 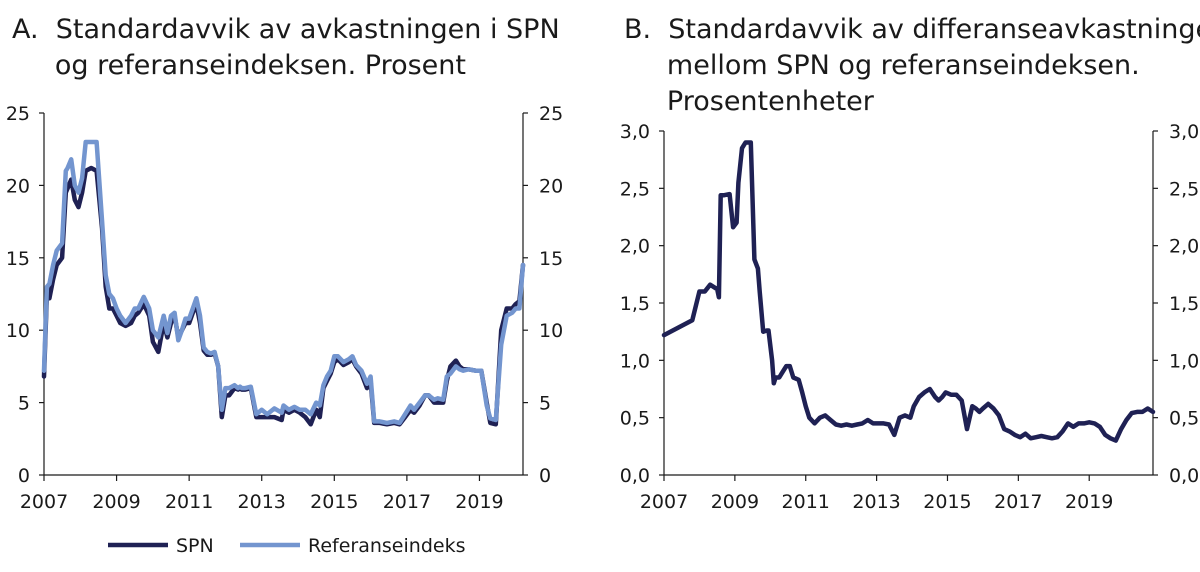 What do you see at coordinates (635, 476) in the screenshot?
I see `y-tick-label-left: 0,0` at bounding box center [635, 476].